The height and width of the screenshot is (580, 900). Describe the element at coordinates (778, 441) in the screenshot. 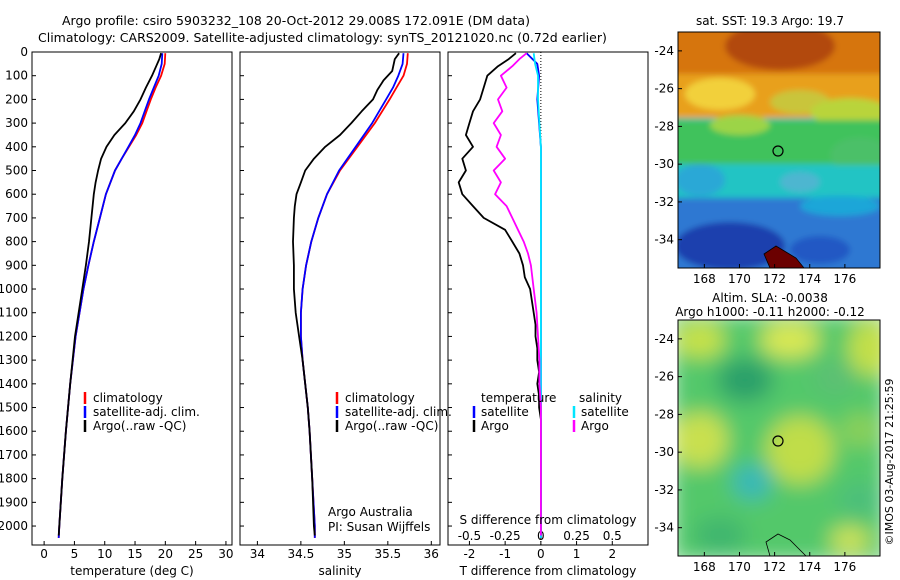

I see `sla-argo-location-marker` at that location.